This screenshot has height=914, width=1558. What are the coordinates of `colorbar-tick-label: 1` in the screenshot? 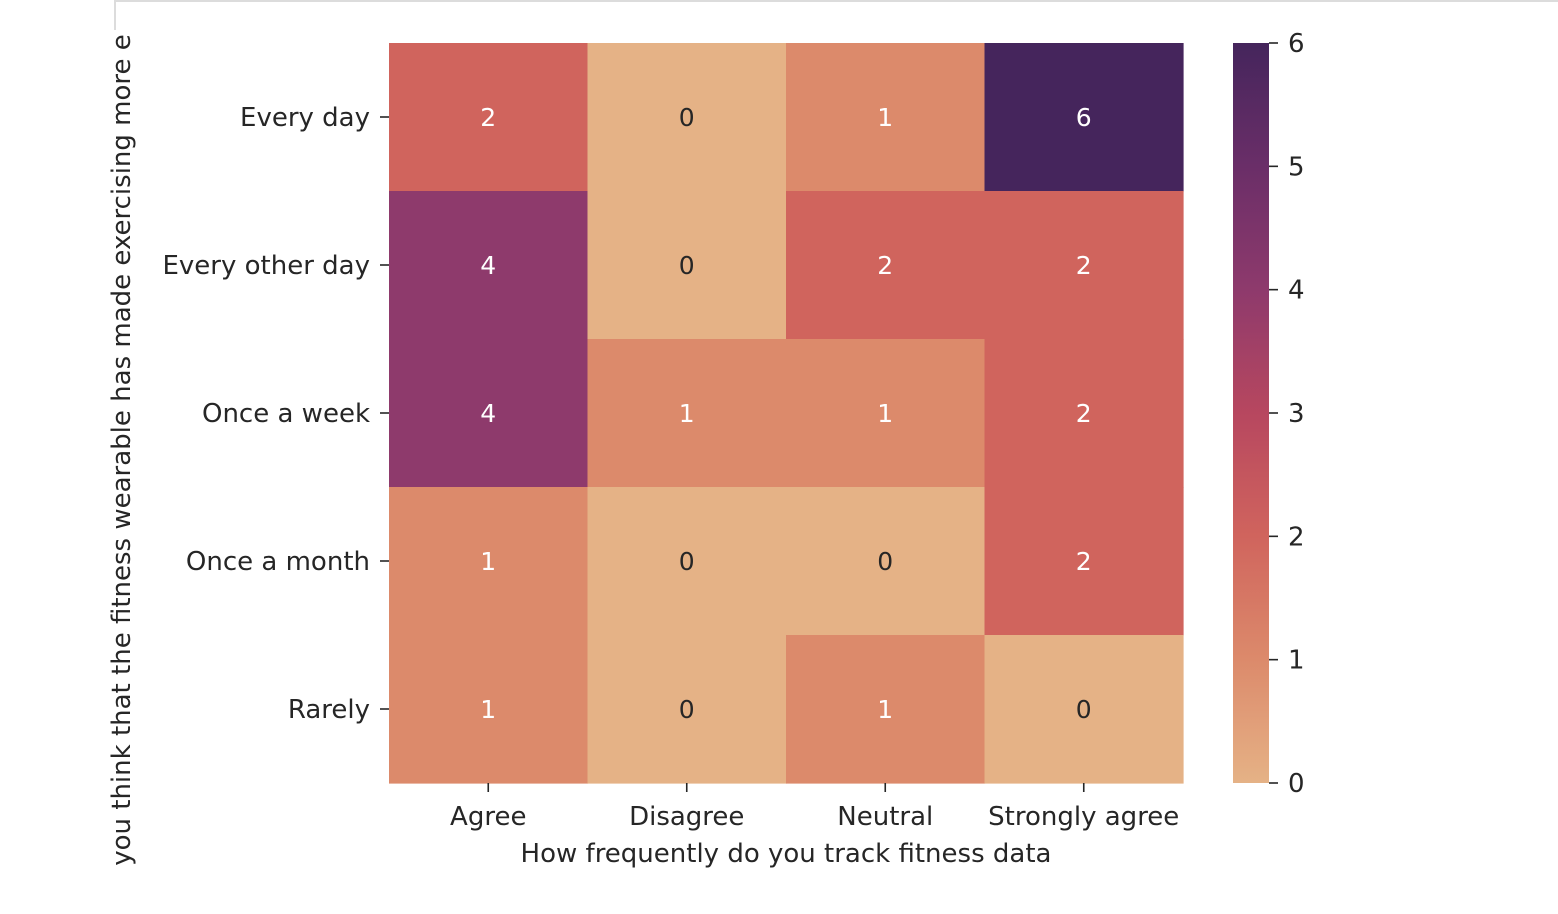 It's located at (1296, 661).